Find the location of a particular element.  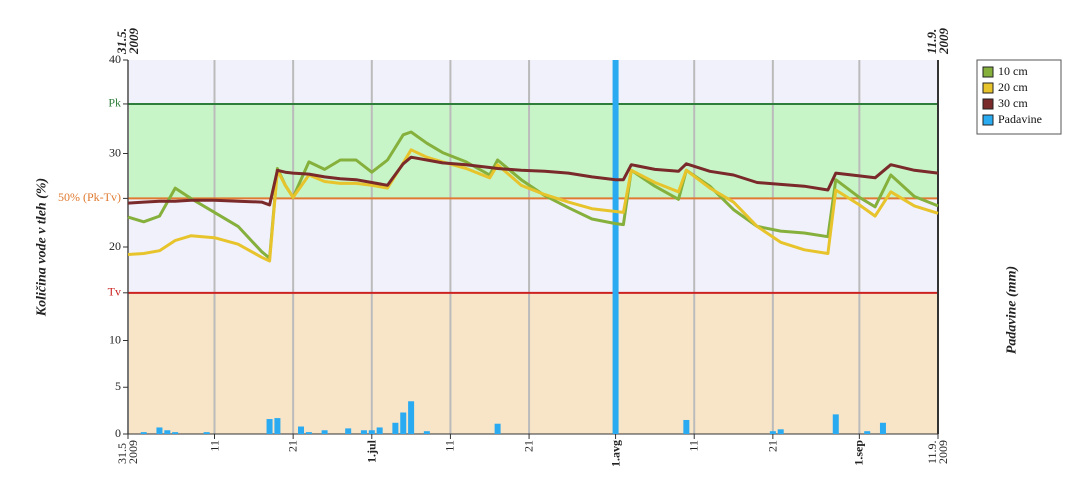

series-line is located at coordinates (533, 181).